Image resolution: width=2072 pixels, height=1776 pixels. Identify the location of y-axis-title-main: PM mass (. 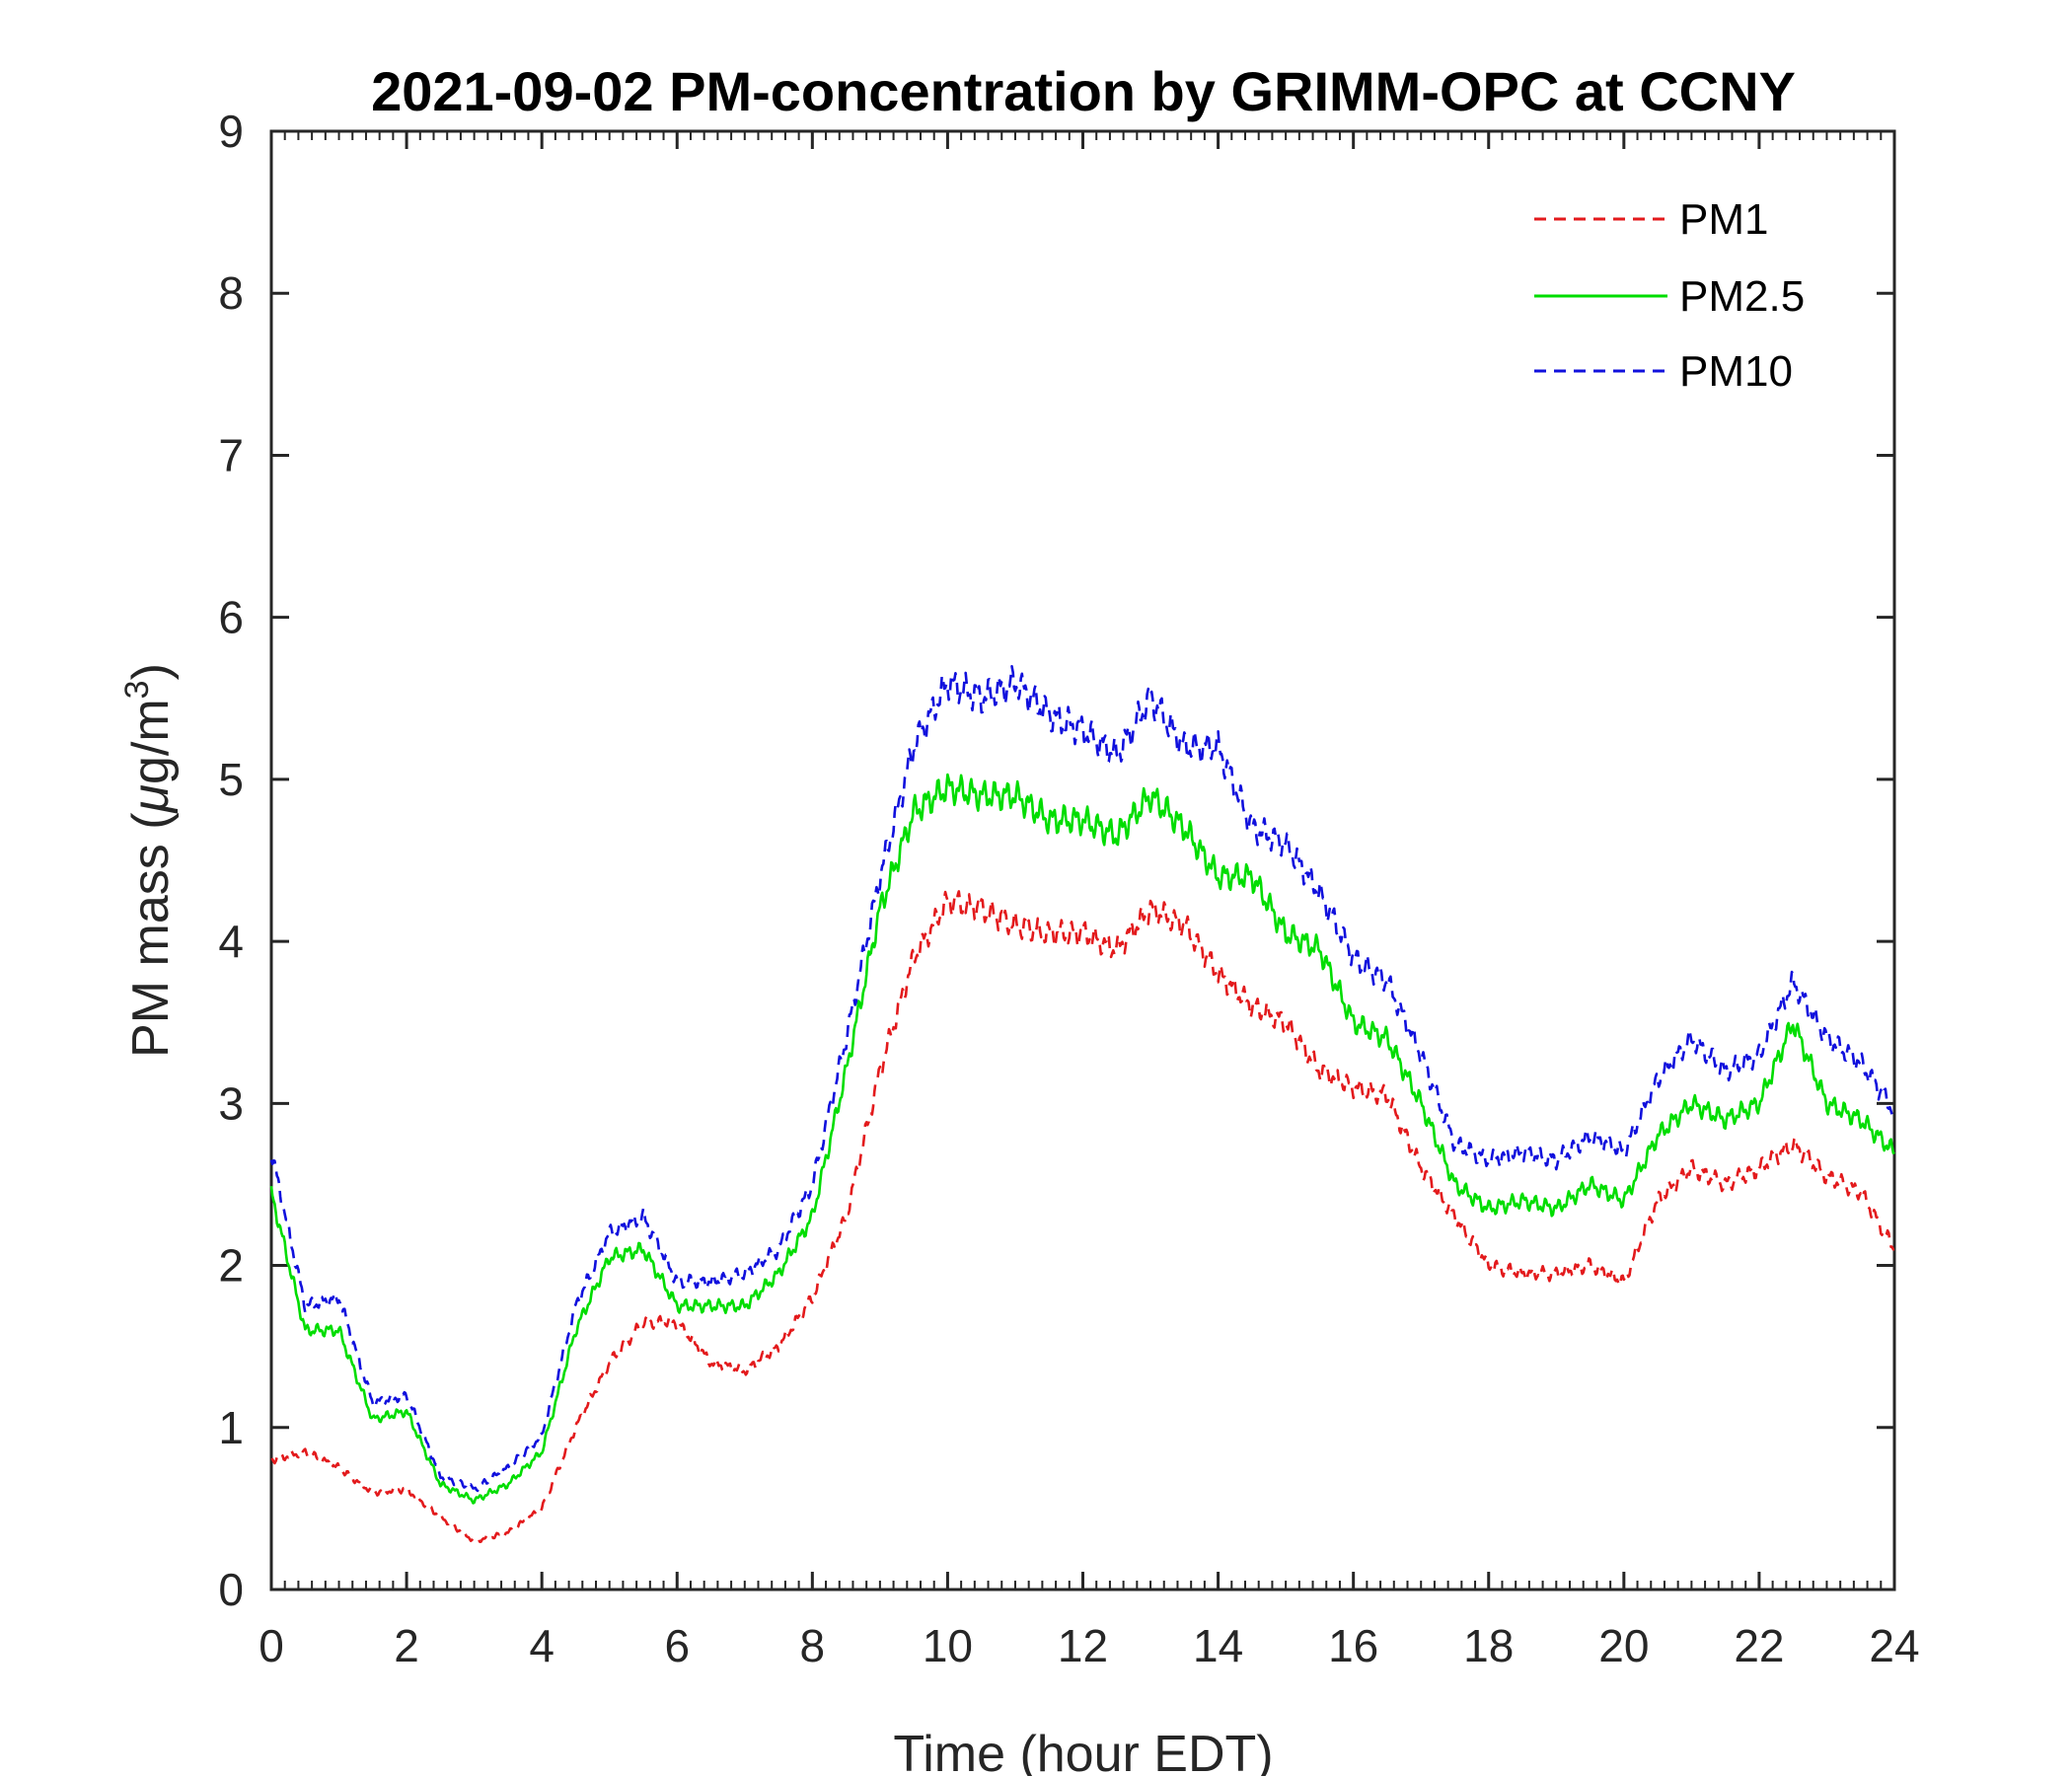
(151, 935).